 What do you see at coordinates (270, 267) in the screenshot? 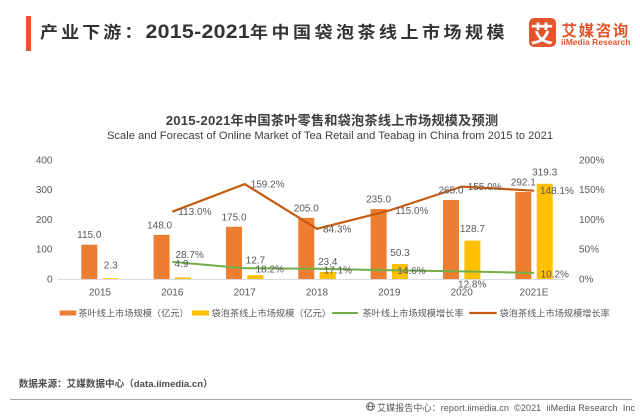
I see `svg-text: 18.2%` at bounding box center [270, 267].